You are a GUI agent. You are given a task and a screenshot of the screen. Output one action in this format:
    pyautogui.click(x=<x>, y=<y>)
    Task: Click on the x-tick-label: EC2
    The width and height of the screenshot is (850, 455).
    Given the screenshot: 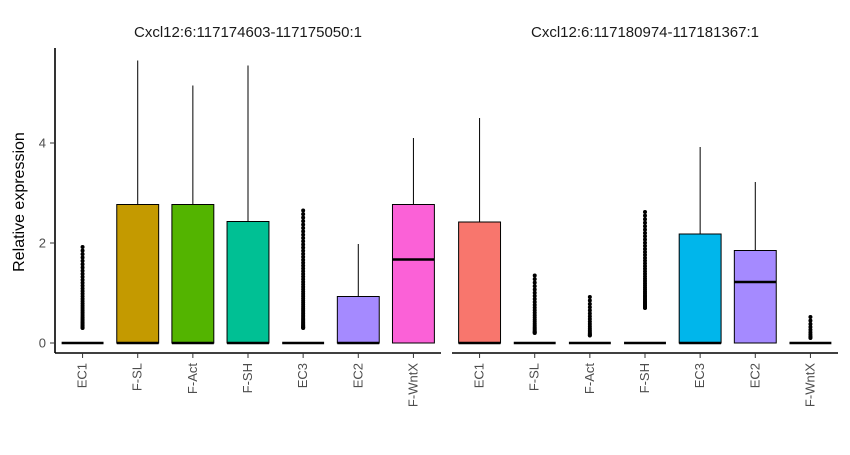 What is the action you would take?
    pyautogui.click(x=754, y=375)
    